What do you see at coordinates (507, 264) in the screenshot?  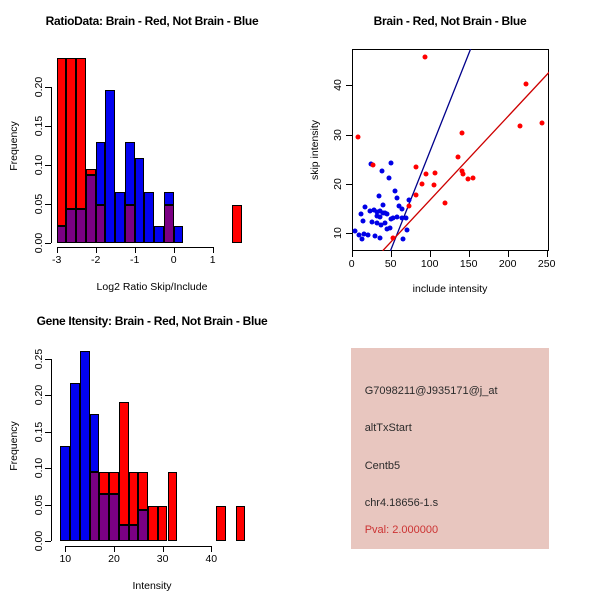 I see `x-tick-label: 200` at bounding box center [507, 264].